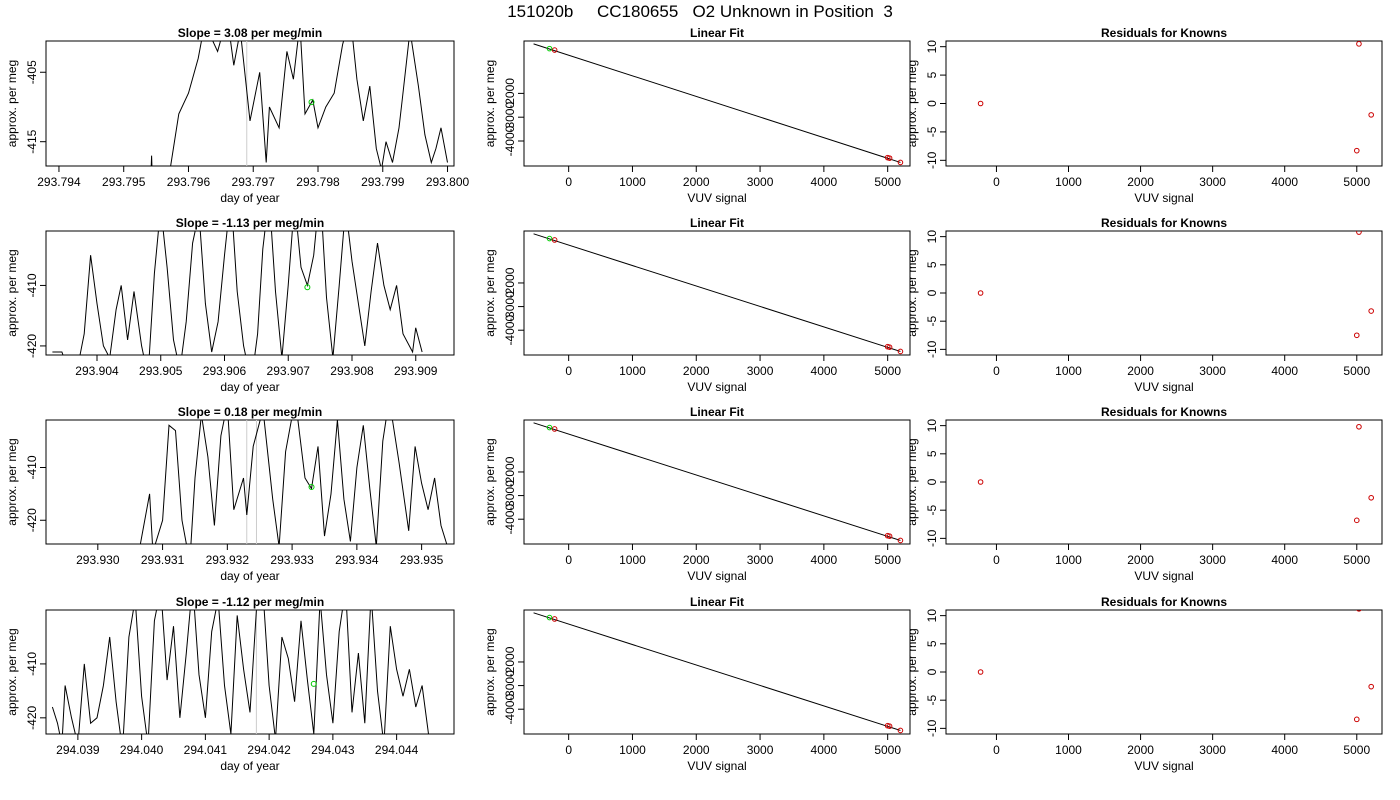  Describe the element at coordinates (163, 560) in the screenshot. I see `x-tick-label: 293.931` at that location.